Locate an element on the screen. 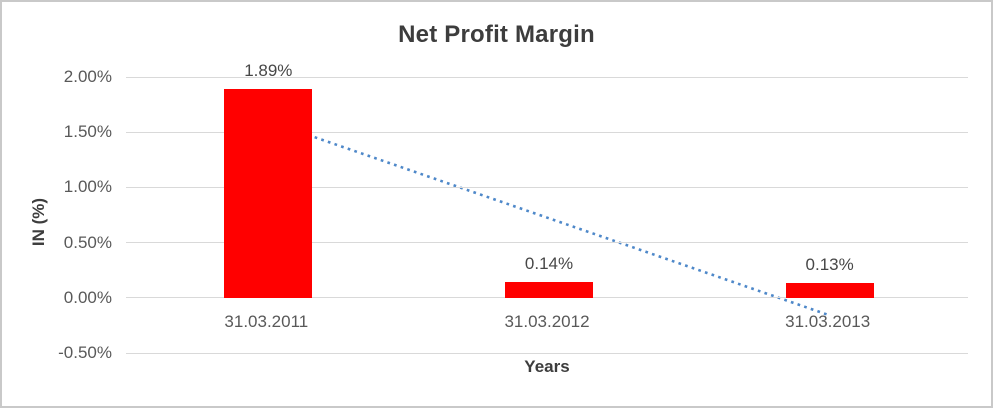 This screenshot has width=993, height=408. bar-data-label: 0.14% is located at coordinates (549, 264).